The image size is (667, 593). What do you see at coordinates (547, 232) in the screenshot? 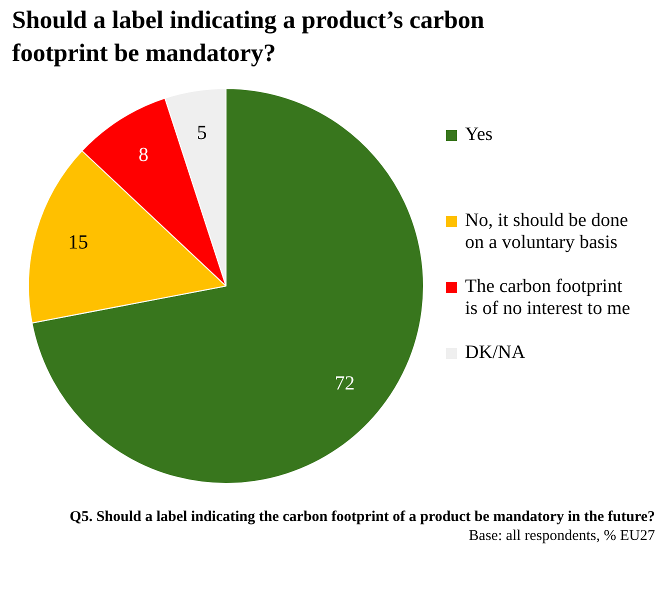
I see `legend-label: No, it should be done on a voluntary basis` at bounding box center [547, 232].